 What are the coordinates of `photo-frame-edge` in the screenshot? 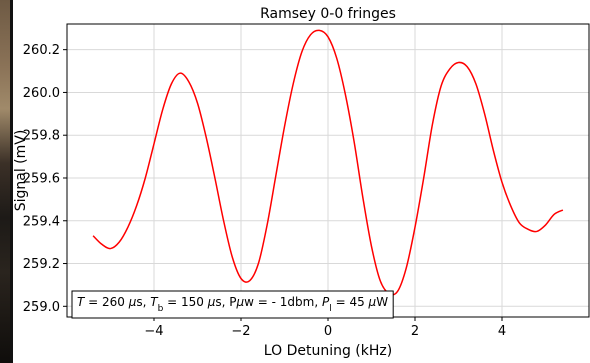 It's located at (11, 181).